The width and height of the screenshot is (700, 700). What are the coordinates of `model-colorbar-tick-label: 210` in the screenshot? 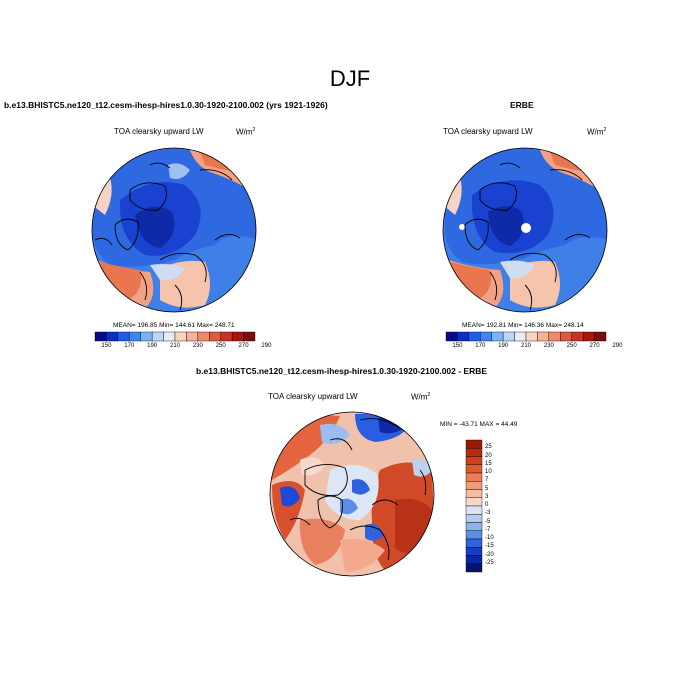 It's located at (174, 346).